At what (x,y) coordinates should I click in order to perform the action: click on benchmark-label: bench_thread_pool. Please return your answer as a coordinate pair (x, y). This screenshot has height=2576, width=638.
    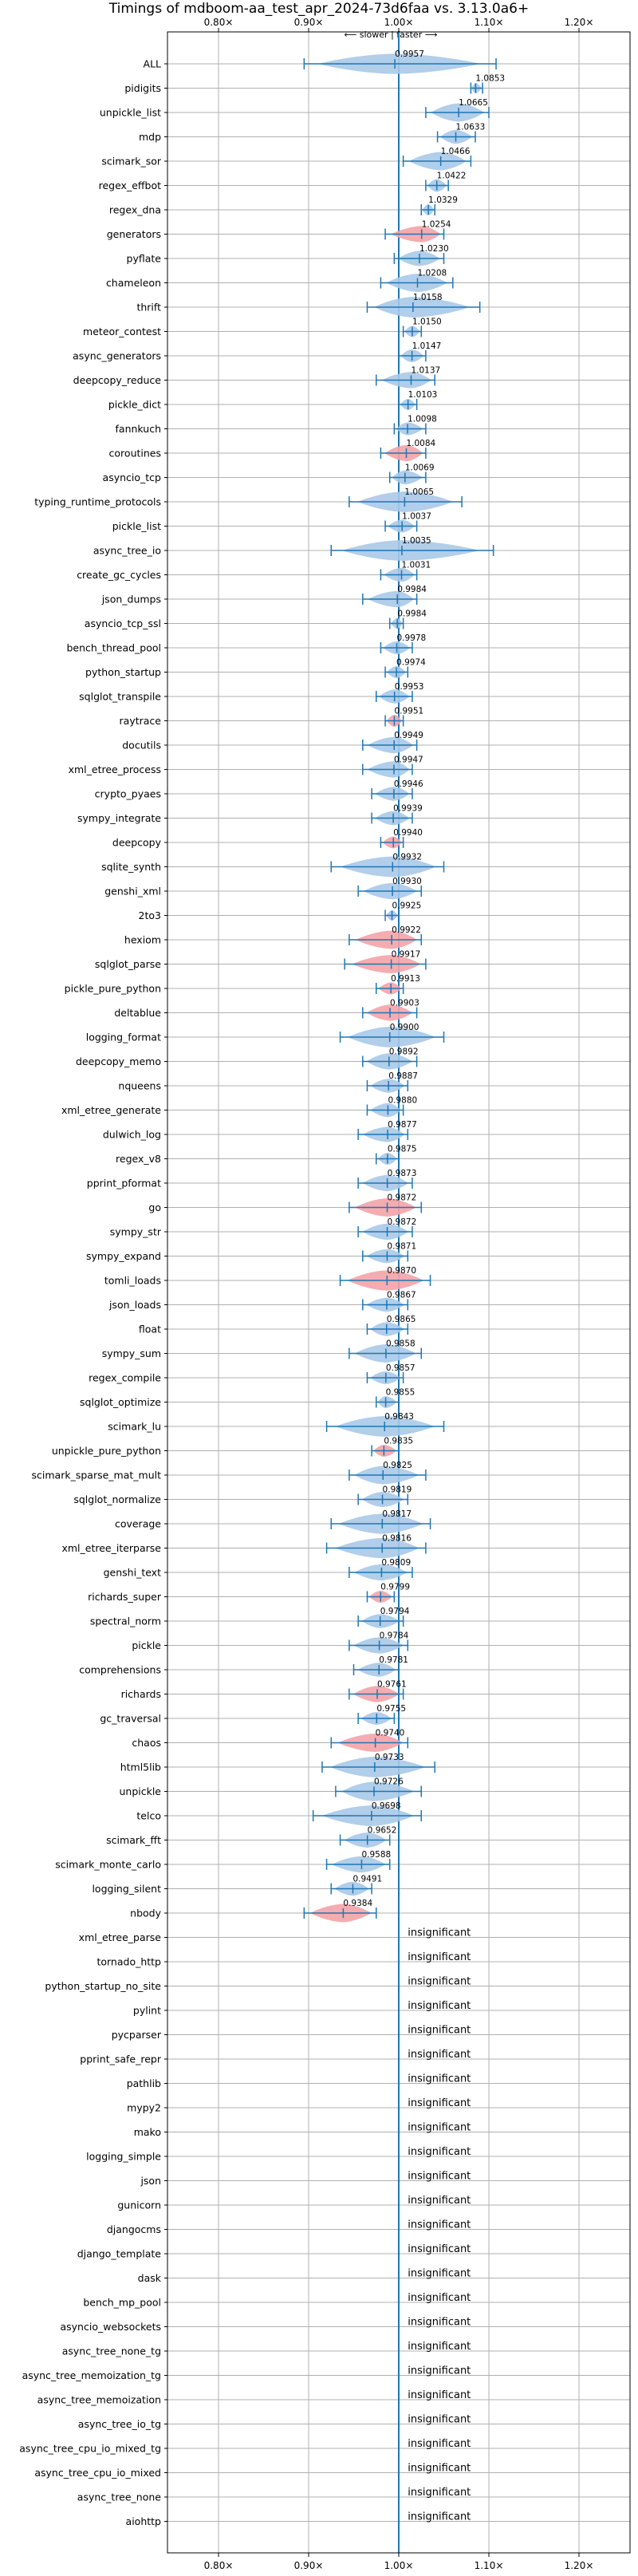
    Looking at the image, I should click on (113, 648).